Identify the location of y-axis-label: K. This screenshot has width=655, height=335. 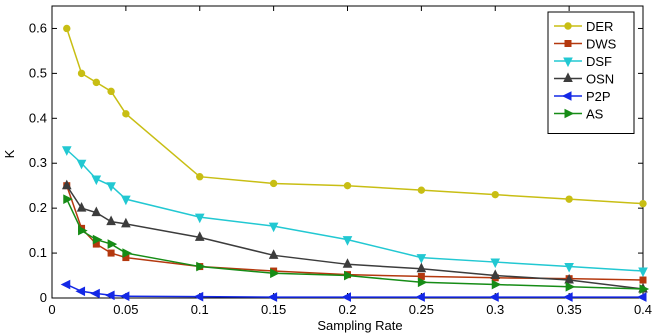
(9, 153).